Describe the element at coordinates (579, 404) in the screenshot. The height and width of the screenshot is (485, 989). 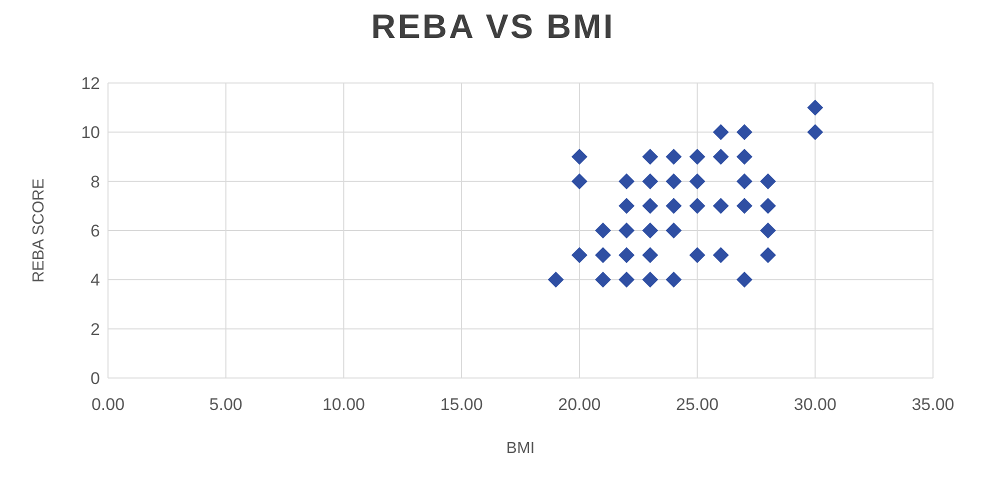
I see `x-tick-label: 20.00` at that location.